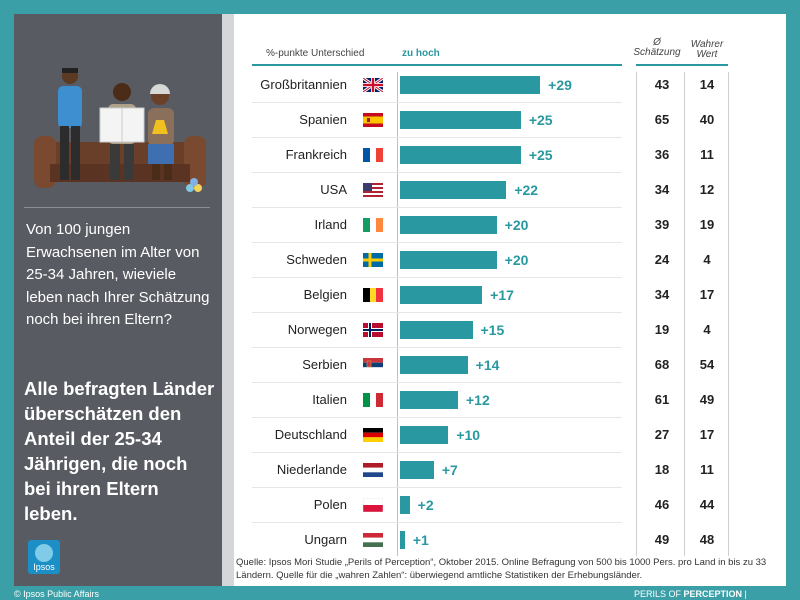 The width and height of the screenshot is (800, 600). What do you see at coordinates (325, 294) in the screenshot?
I see `country-label: Belgien` at bounding box center [325, 294].